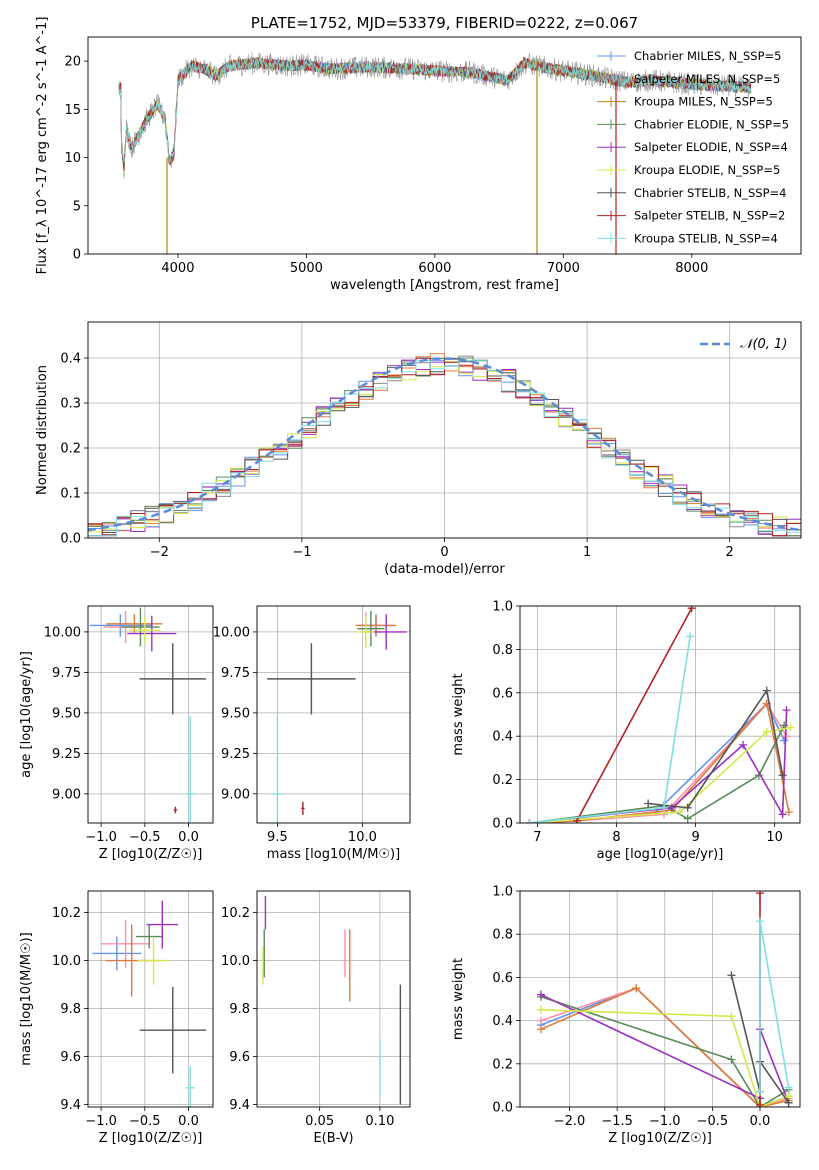  Describe the element at coordinates (707, 170) in the screenshot. I see `legend-label: Kroupa ELODIE, N_SSP=5` at that location.